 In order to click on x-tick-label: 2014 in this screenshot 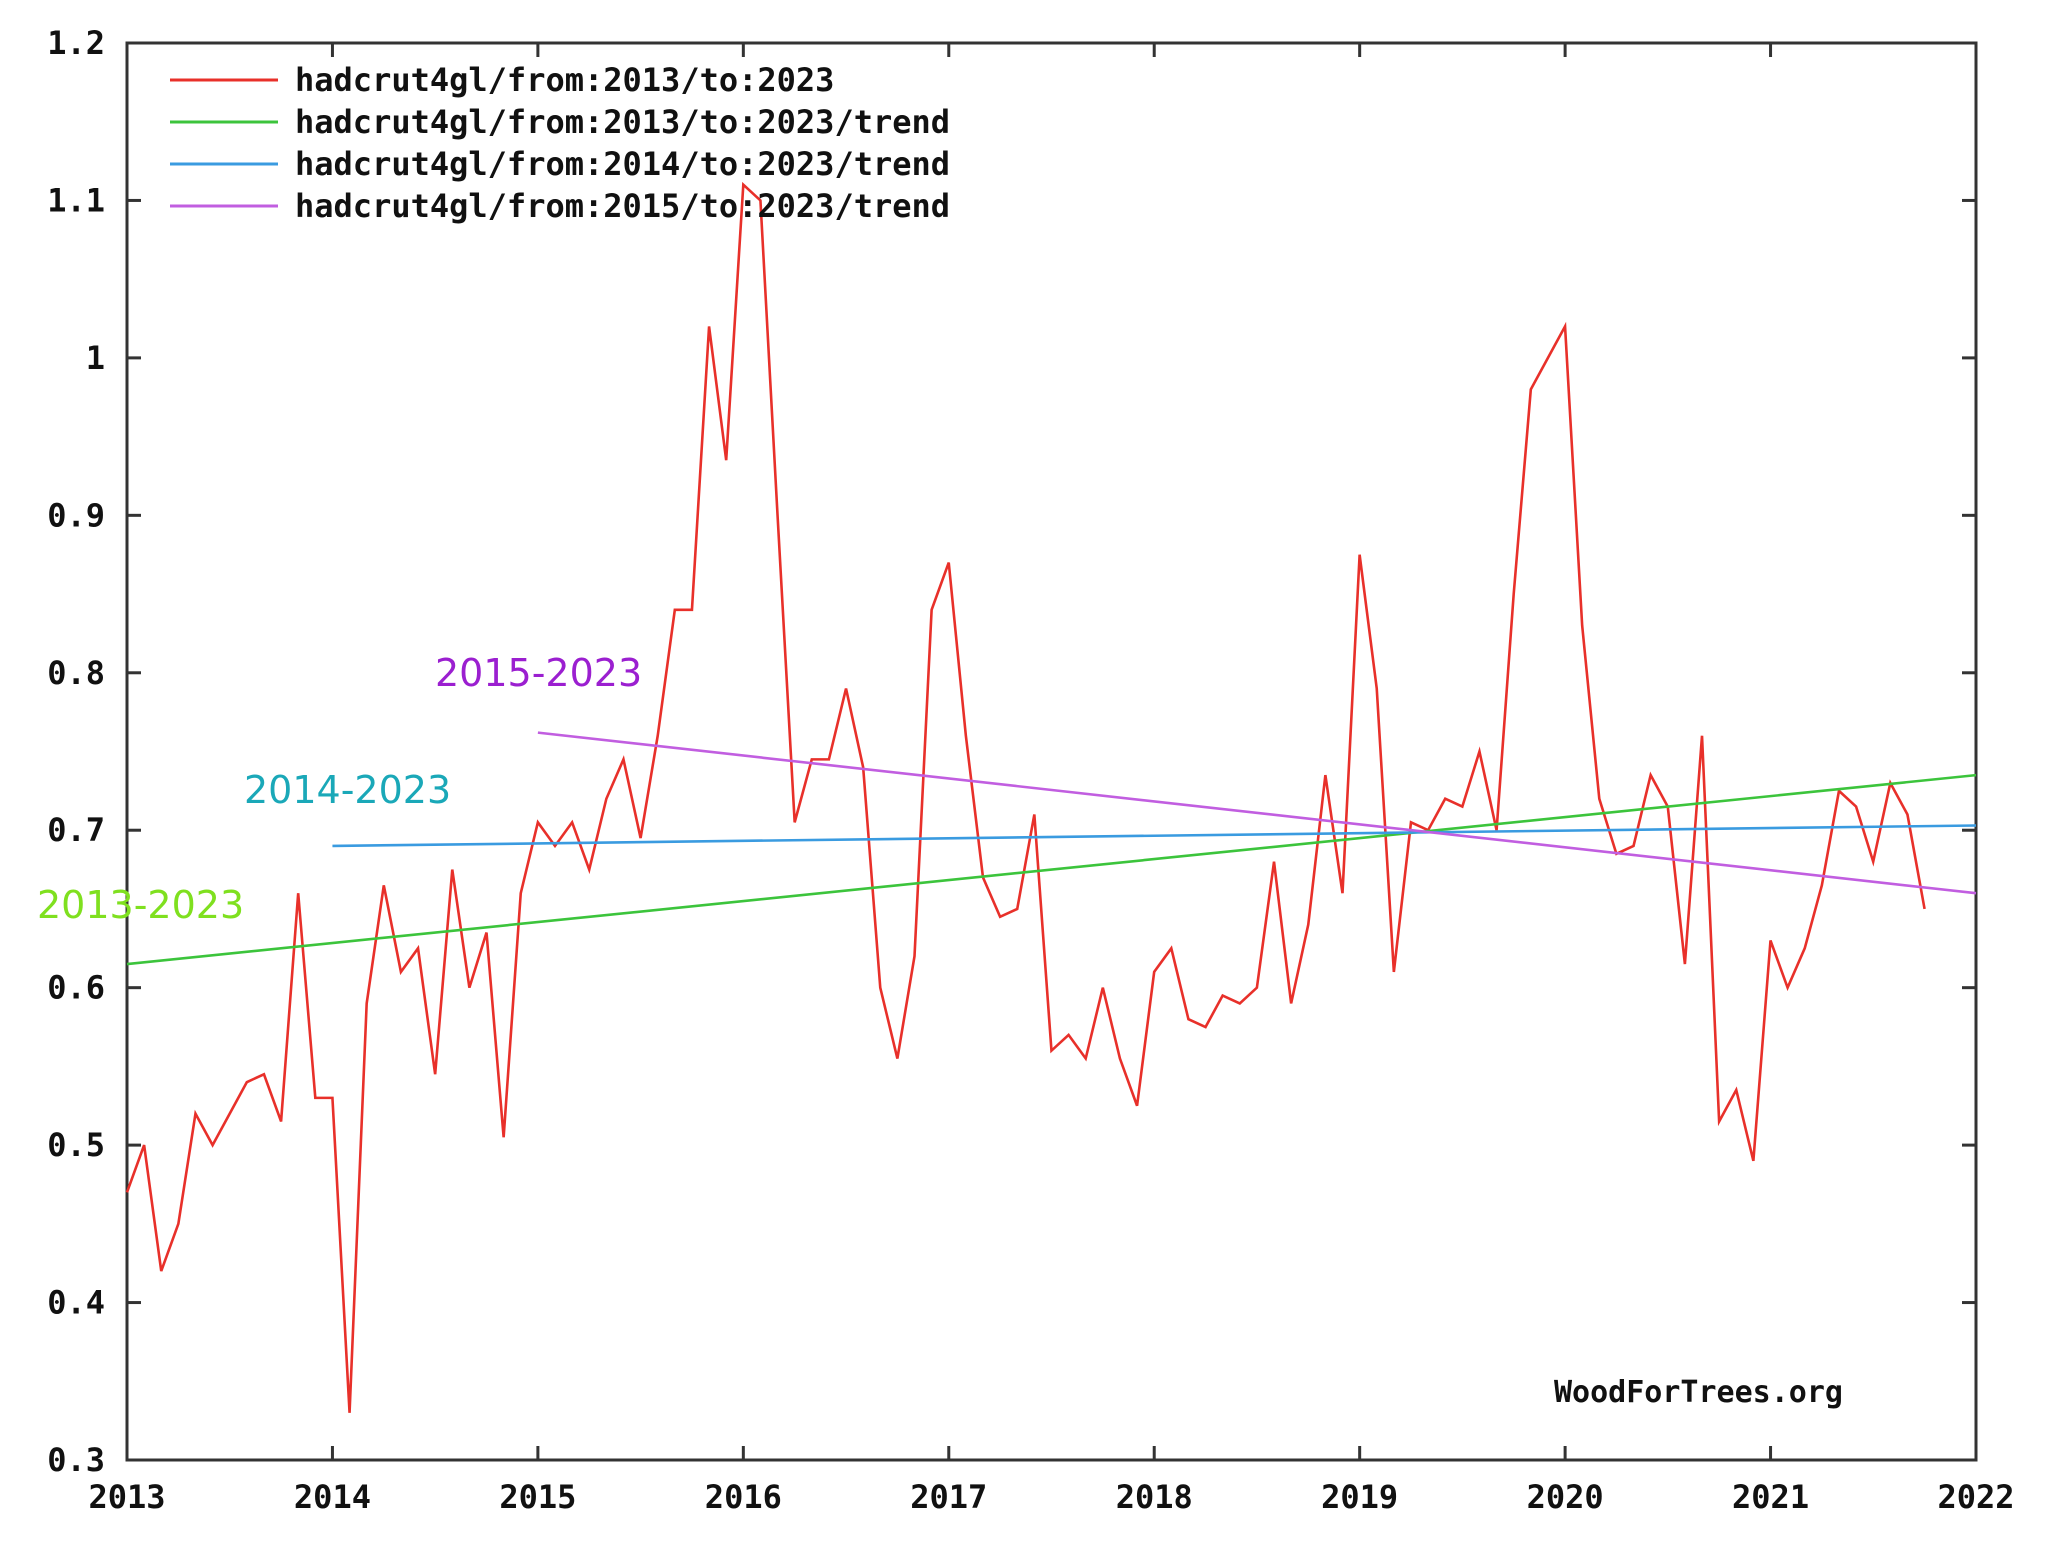, I will do `click(332, 1497)`.